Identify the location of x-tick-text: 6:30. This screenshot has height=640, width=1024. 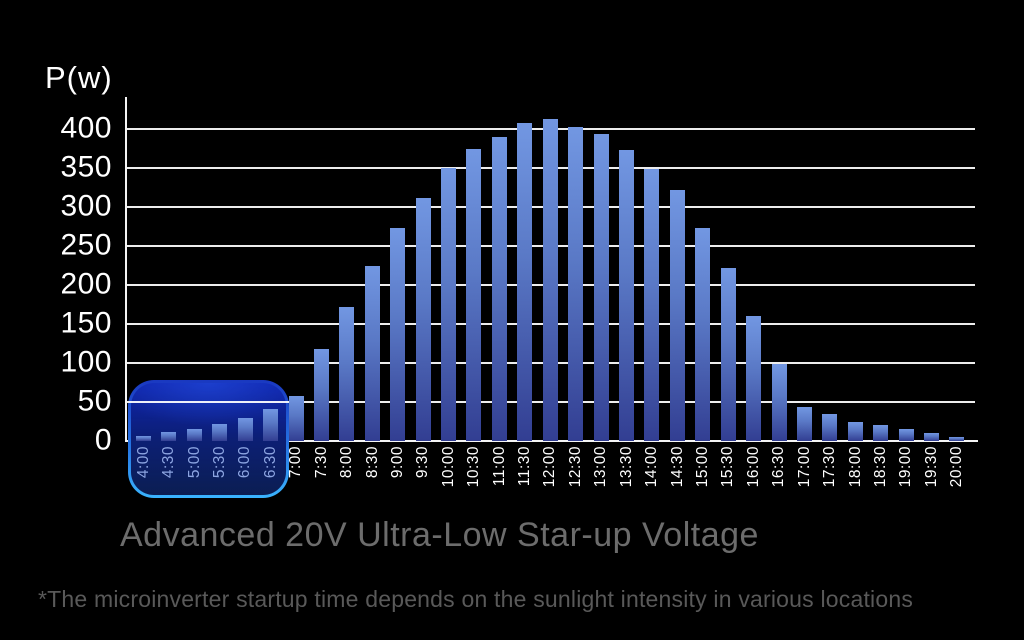
(270, 462).